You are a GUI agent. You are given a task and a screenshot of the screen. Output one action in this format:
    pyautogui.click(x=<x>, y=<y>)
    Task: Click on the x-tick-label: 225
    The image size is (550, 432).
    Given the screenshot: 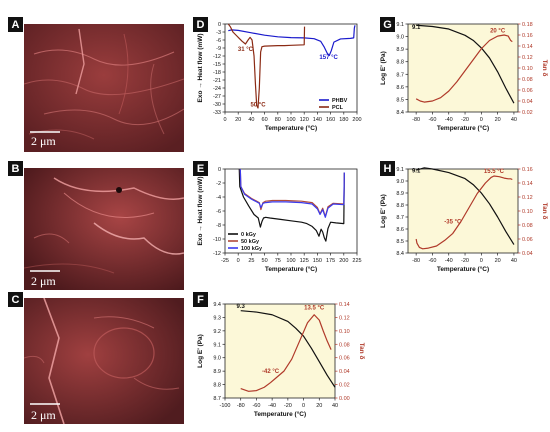 What is the action you would take?
    pyautogui.click(x=356, y=261)
    